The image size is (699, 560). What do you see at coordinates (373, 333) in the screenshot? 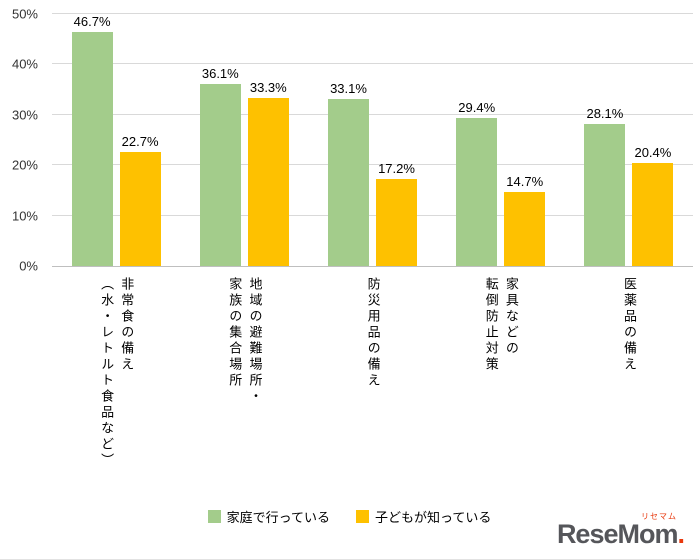
I see `category-label: 防災用品の備え` at bounding box center [373, 333].